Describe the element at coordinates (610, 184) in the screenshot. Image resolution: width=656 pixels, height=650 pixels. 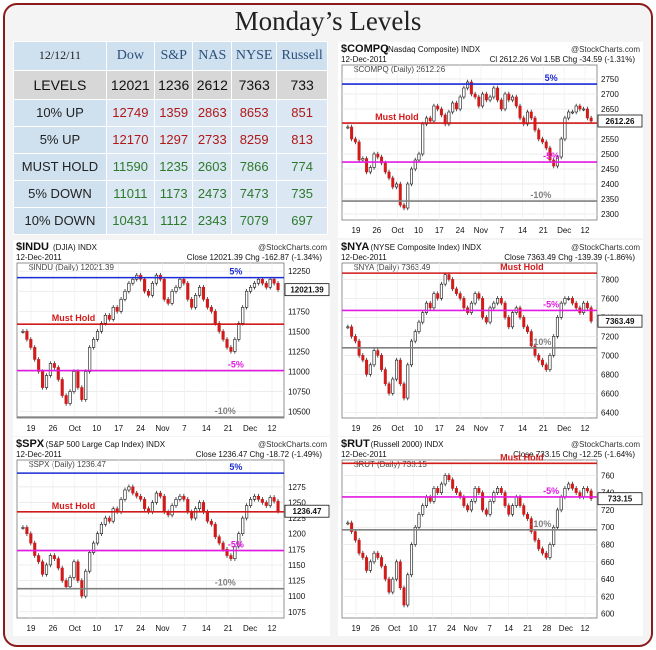
I see `y-tick-label: 2400` at that location.